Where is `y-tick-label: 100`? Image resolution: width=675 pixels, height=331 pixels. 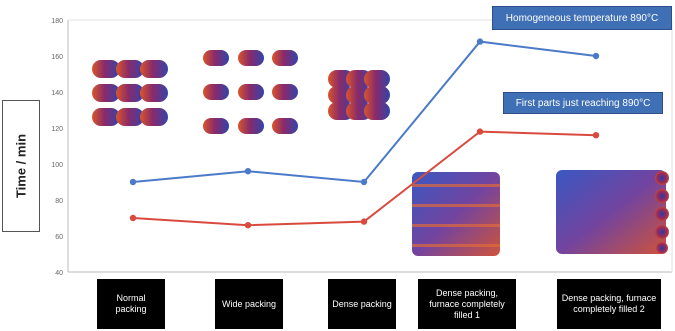 y-tick-label: 100 is located at coordinates (57, 165).